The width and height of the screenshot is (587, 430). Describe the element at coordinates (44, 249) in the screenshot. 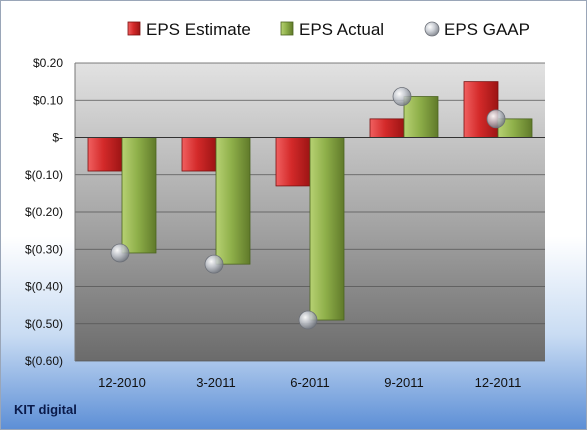

I see `y-tick-label: $(0.30)` at that location.